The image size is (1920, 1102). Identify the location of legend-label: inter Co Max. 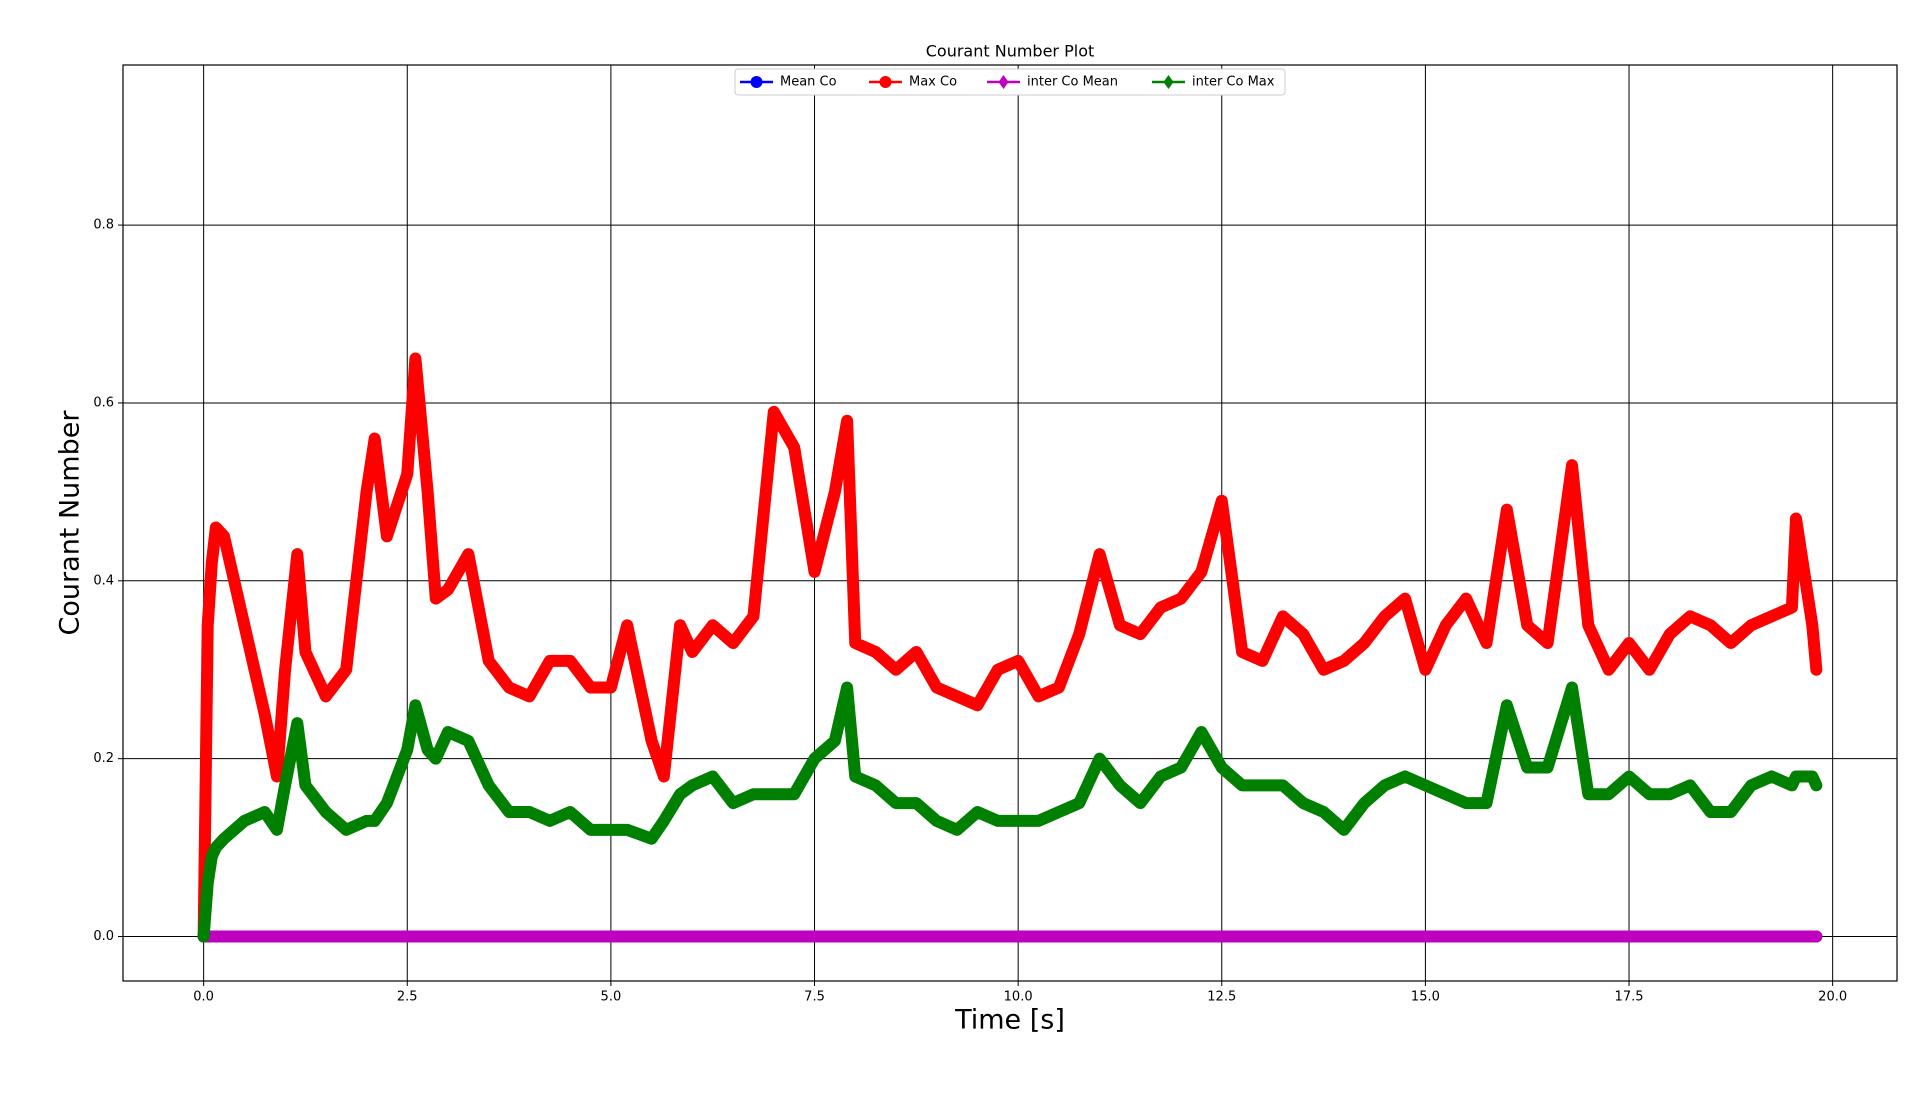
(1233, 82).